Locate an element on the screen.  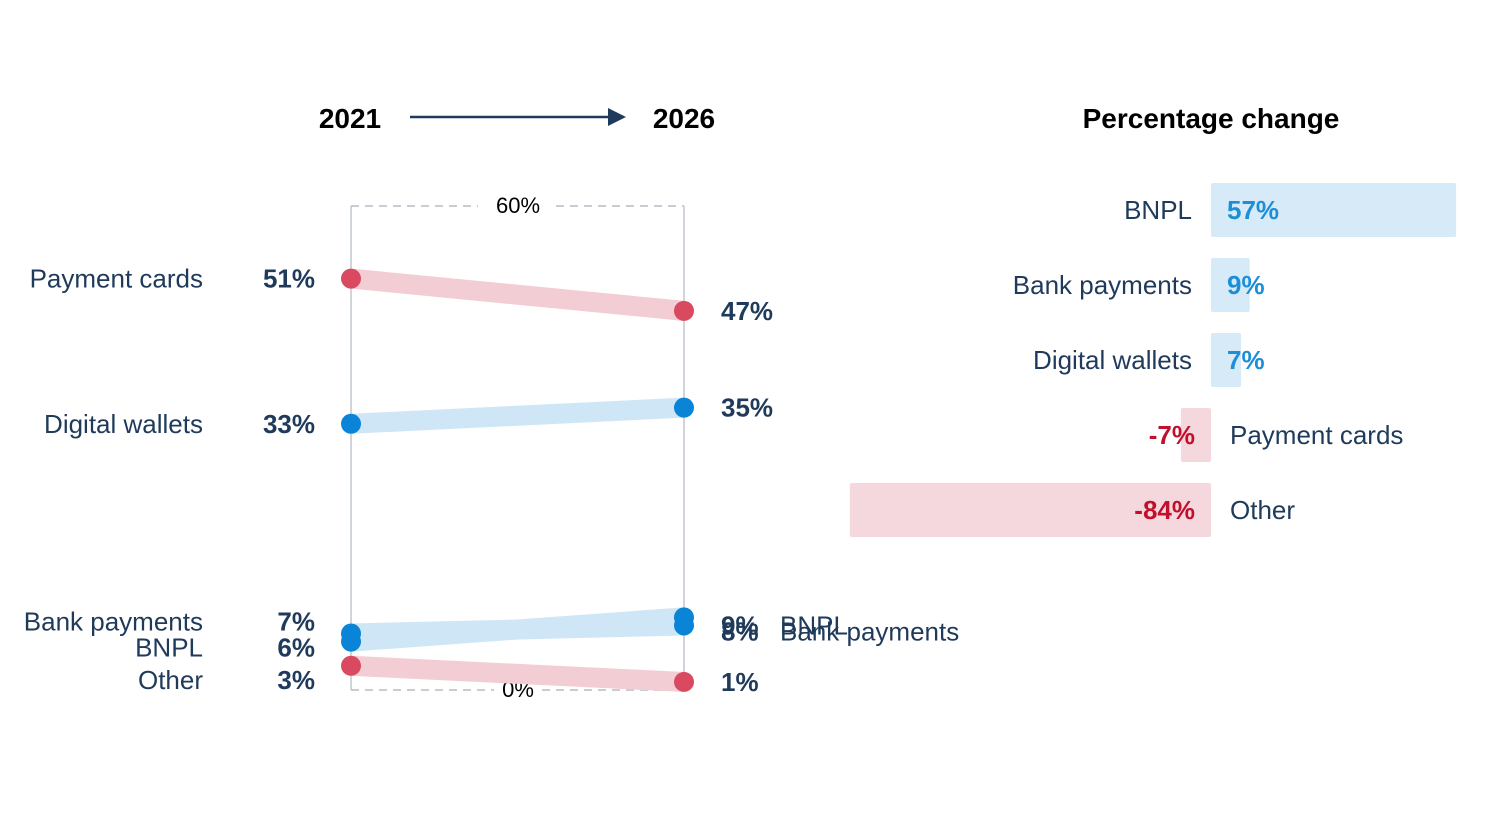
pct-bar-value-digital-wallets: 7% is located at coordinates (1246, 360).